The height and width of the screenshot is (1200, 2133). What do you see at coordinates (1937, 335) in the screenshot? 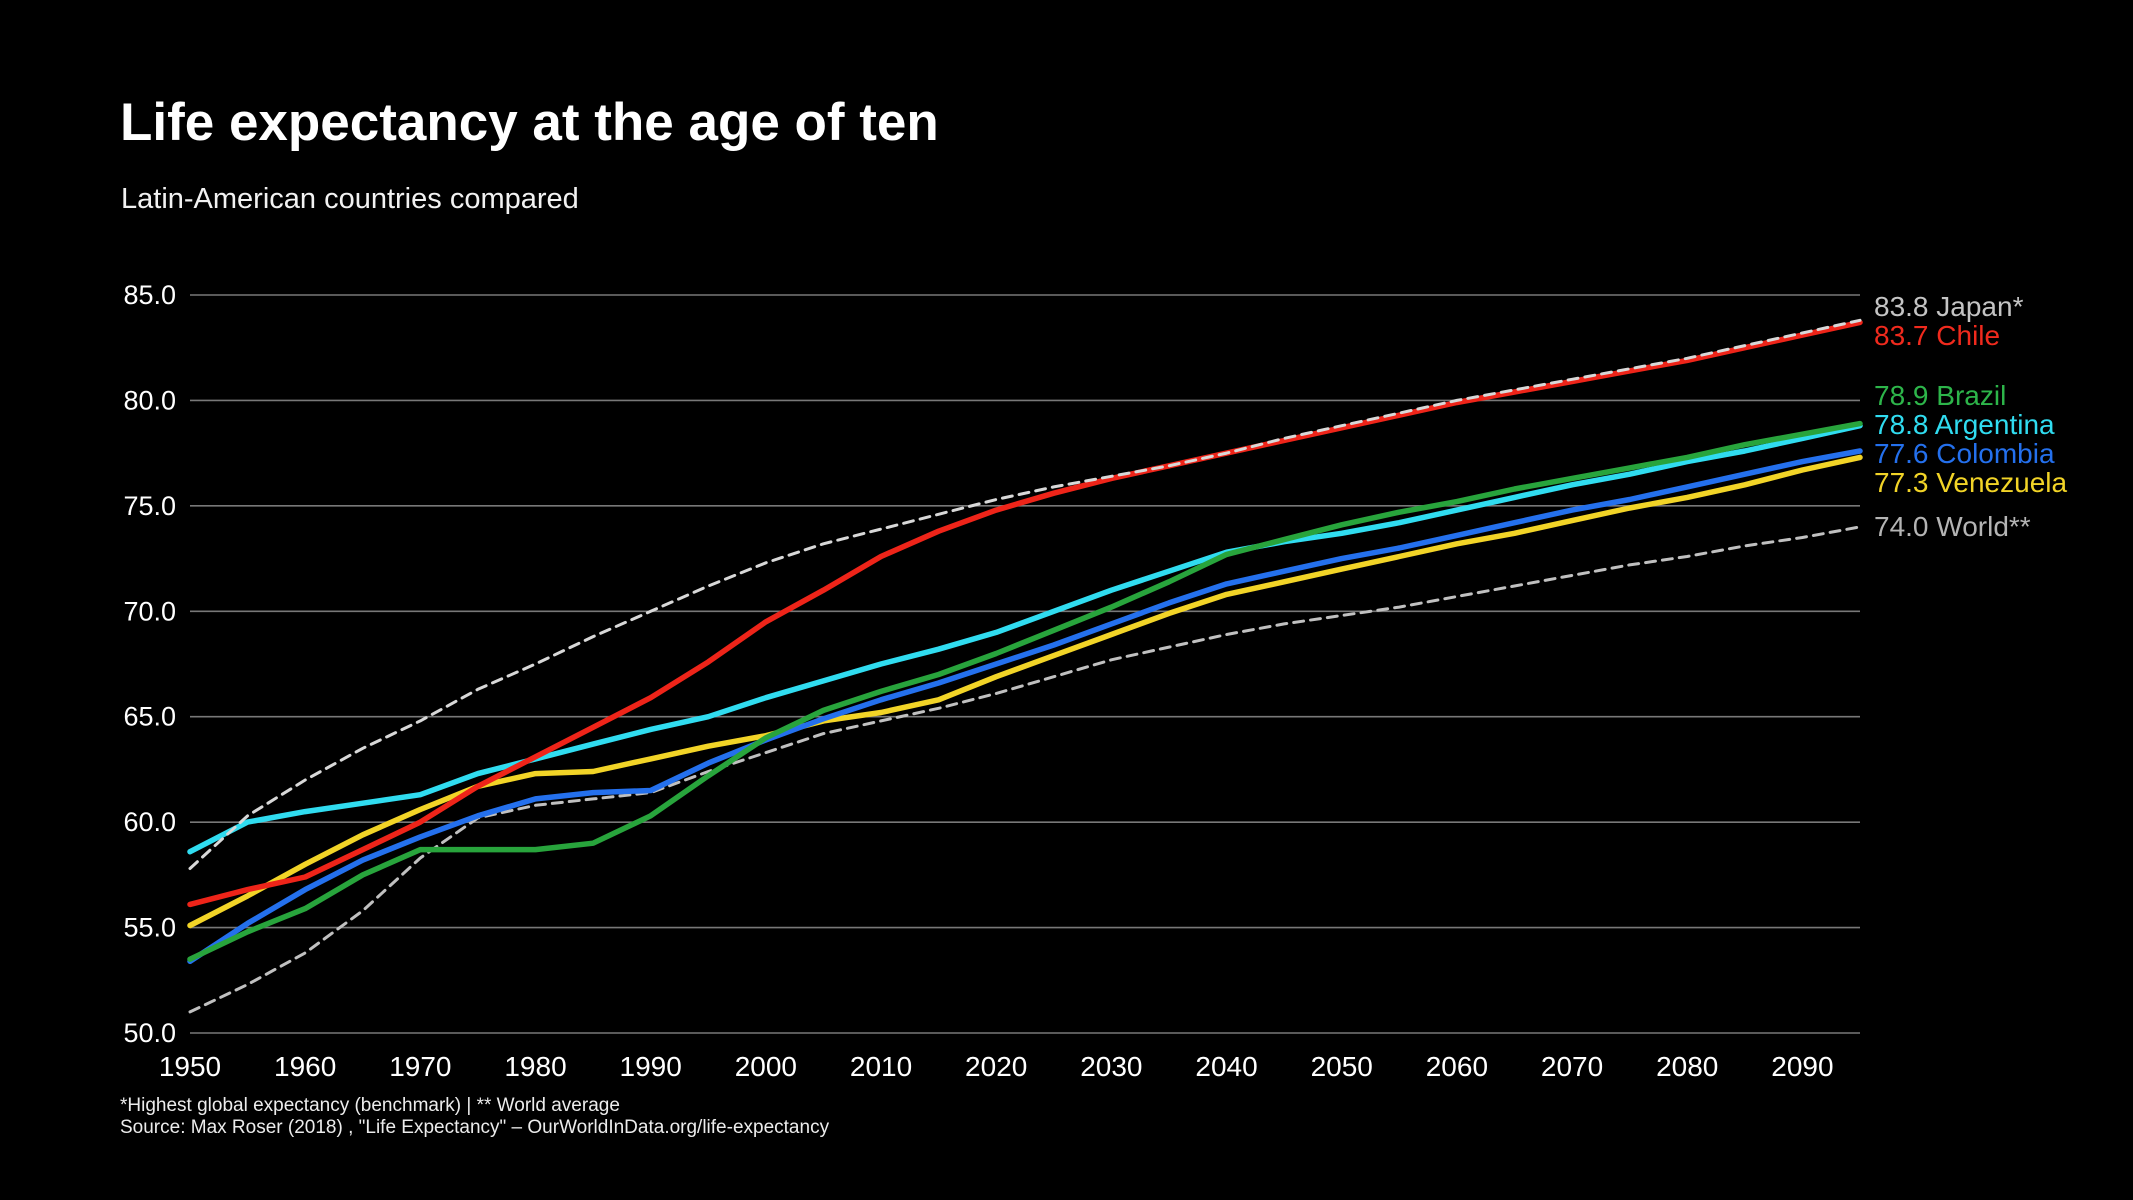
I see `series-end-label-chile: 83.7 Chile` at bounding box center [1937, 335].